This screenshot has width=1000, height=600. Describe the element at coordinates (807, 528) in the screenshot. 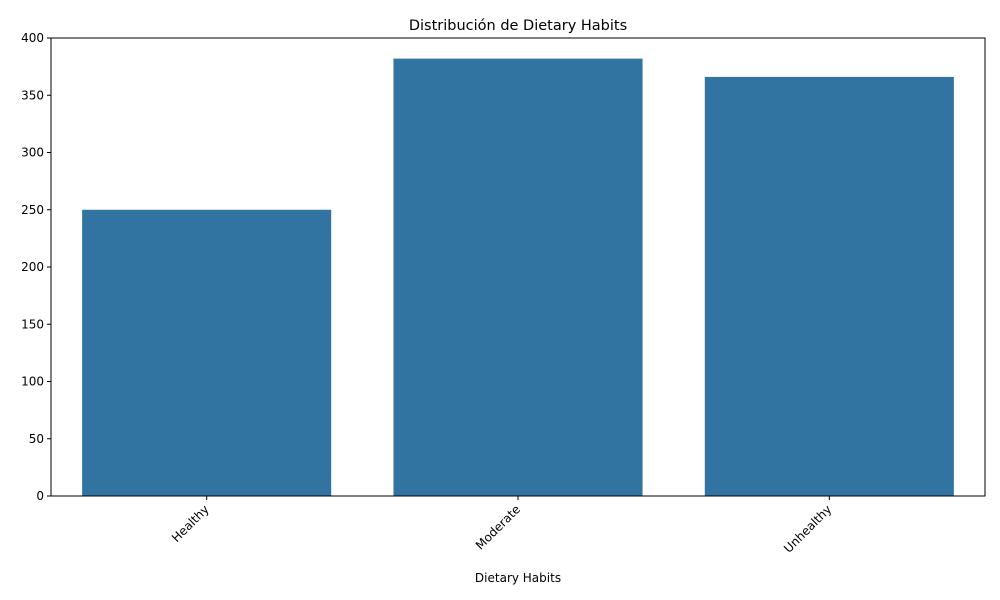

I see `x-tick-label: Unhealthy` at that location.